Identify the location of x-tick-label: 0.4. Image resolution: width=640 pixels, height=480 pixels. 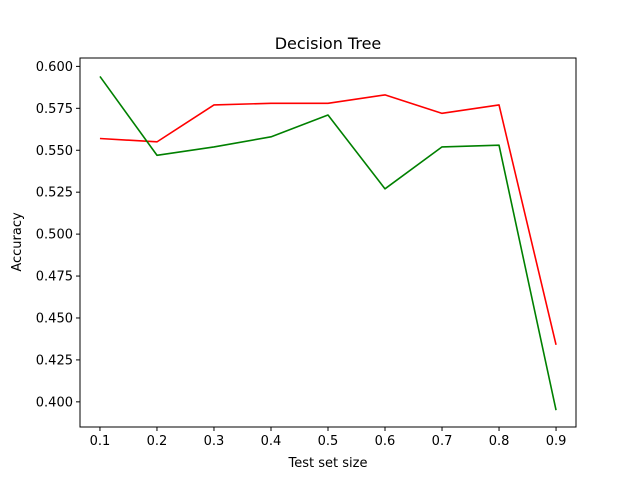
(271, 441).